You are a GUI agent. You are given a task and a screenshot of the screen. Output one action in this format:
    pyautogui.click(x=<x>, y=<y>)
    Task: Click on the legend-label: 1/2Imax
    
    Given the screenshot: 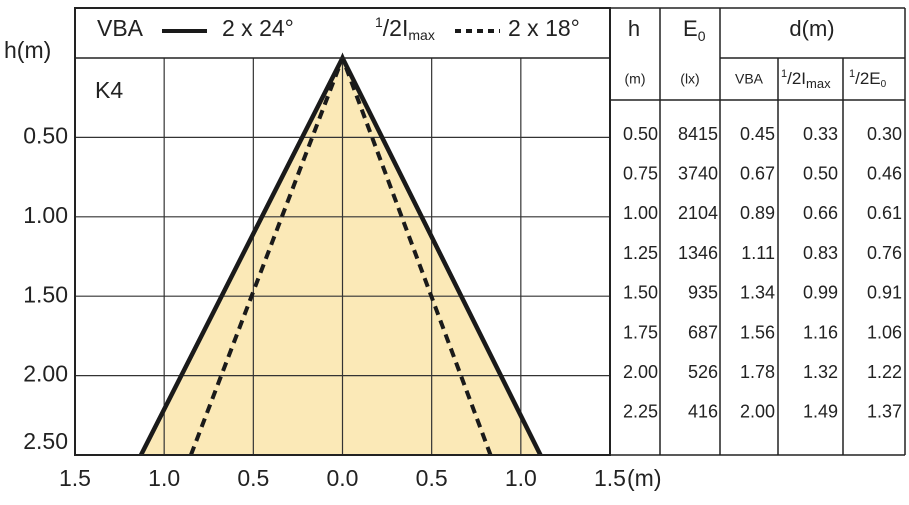 What is the action you would take?
    pyautogui.click(x=405, y=28)
    